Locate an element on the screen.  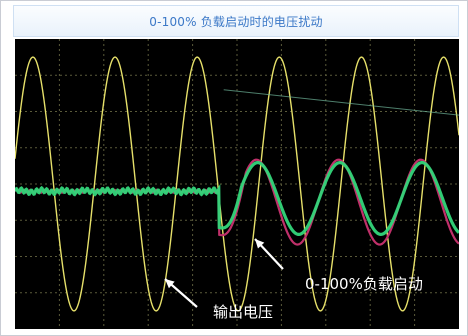
series-trigger-trace is located at coordinates (341, 102).